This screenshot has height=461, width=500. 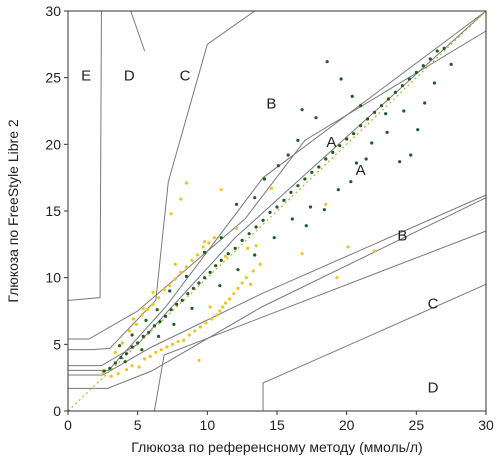 I want to click on y-tick-label: 0, so click(x=57, y=411).